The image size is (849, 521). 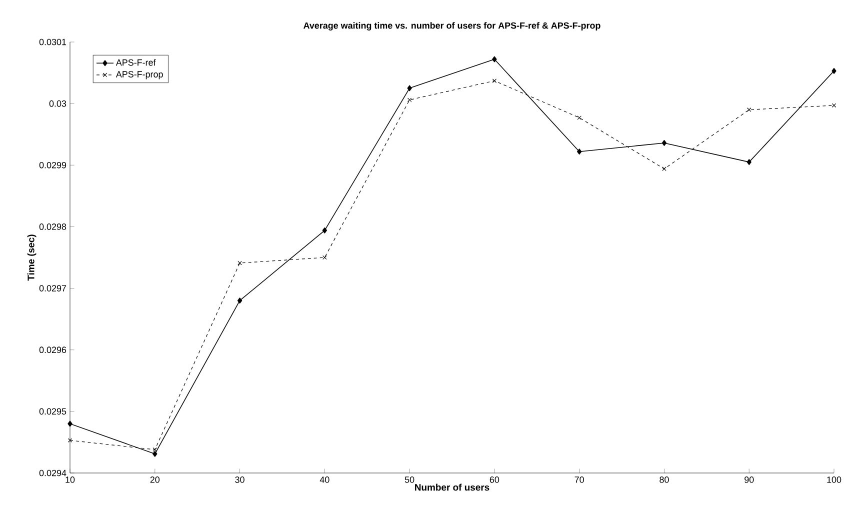 I want to click on legend-label: APS-F-ref, so click(x=136, y=62).